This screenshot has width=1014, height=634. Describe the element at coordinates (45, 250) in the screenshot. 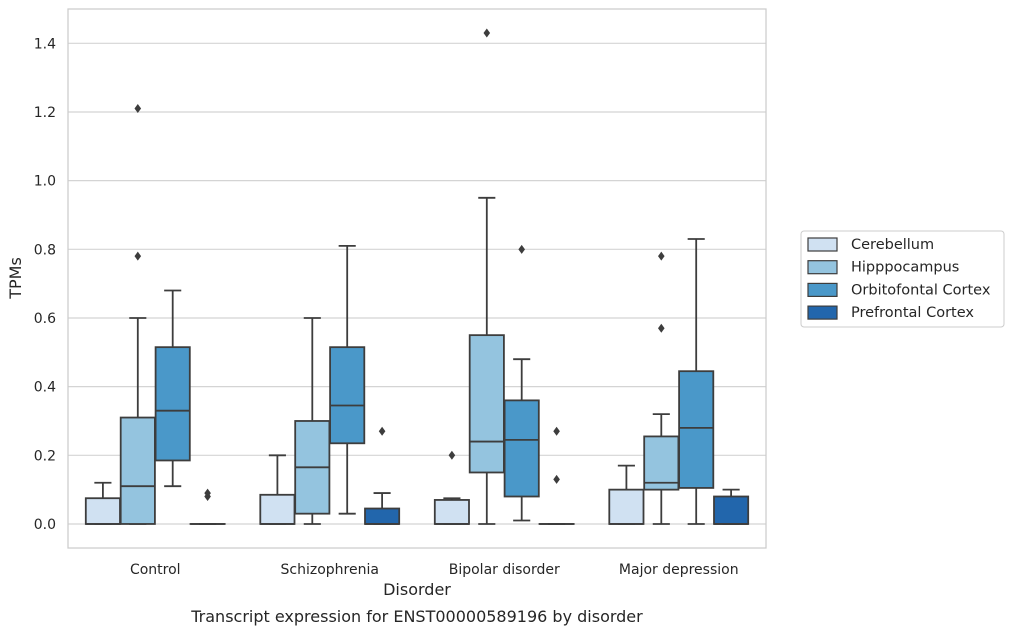

I see `y-tick-label: 0.8` at that location.